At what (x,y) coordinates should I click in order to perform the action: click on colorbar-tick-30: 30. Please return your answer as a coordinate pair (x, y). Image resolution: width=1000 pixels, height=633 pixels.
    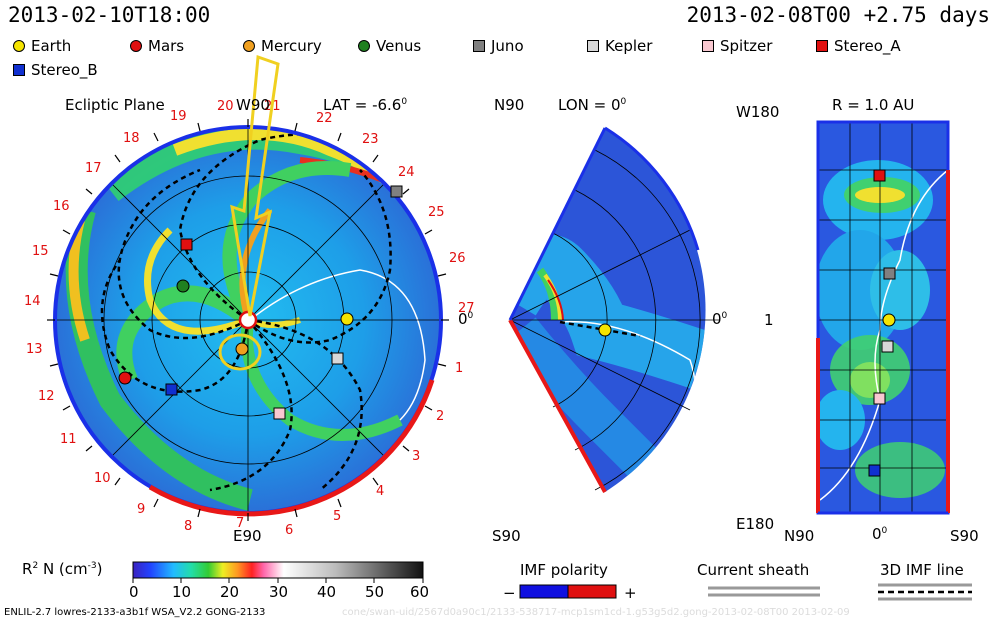
    Looking at the image, I should click on (279, 592).